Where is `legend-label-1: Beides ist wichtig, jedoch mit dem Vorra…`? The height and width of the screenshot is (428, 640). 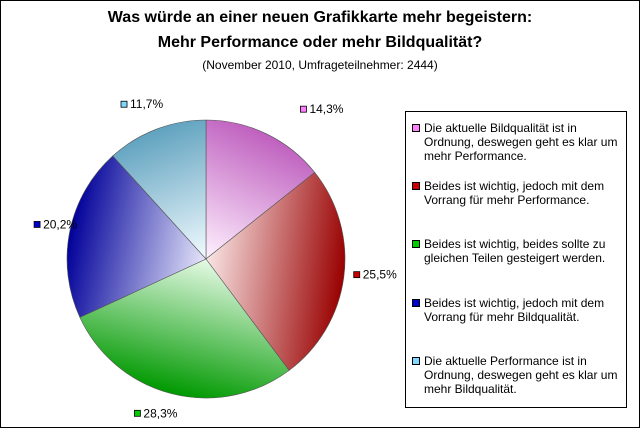
legend-label-1: Beides ist wichtig, jedoch mit dem Vorra… is located at coordinates (514, 193).